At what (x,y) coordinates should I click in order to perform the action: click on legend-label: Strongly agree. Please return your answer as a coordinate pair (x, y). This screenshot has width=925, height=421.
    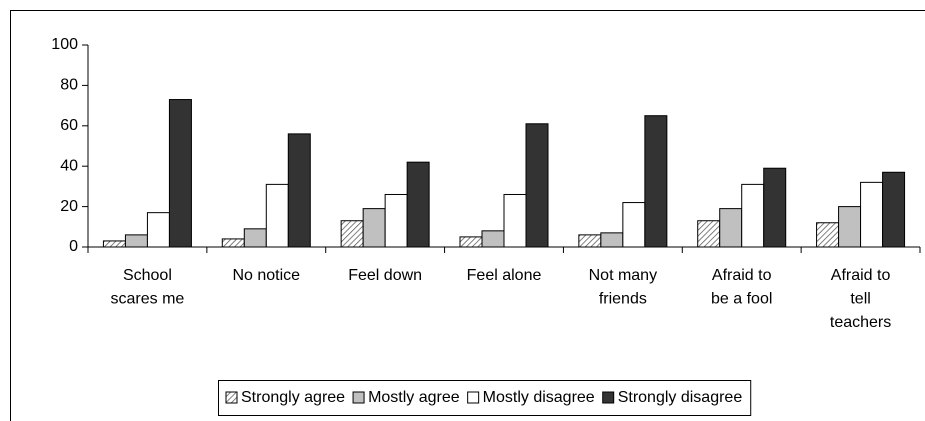
    Looking at the image, I should click on (293, 397).